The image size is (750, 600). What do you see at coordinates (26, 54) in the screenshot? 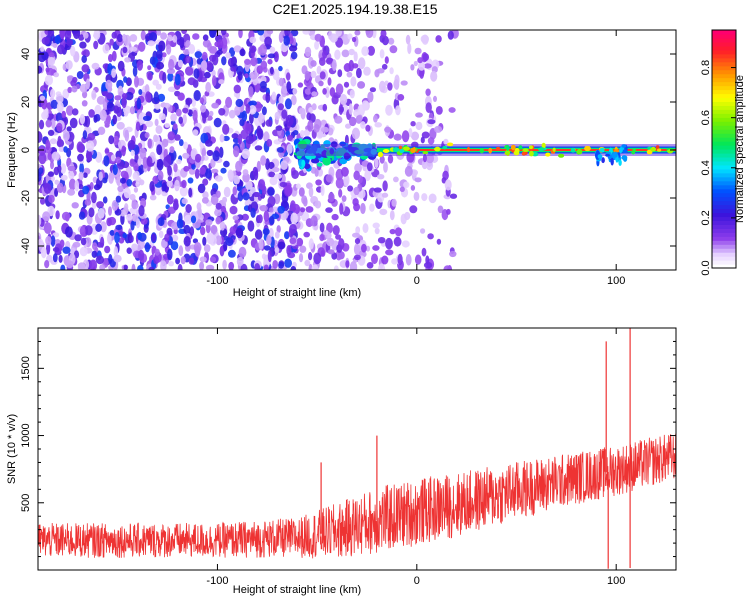
I see `y-tick-label: 40` at bounding box center [26, 54].